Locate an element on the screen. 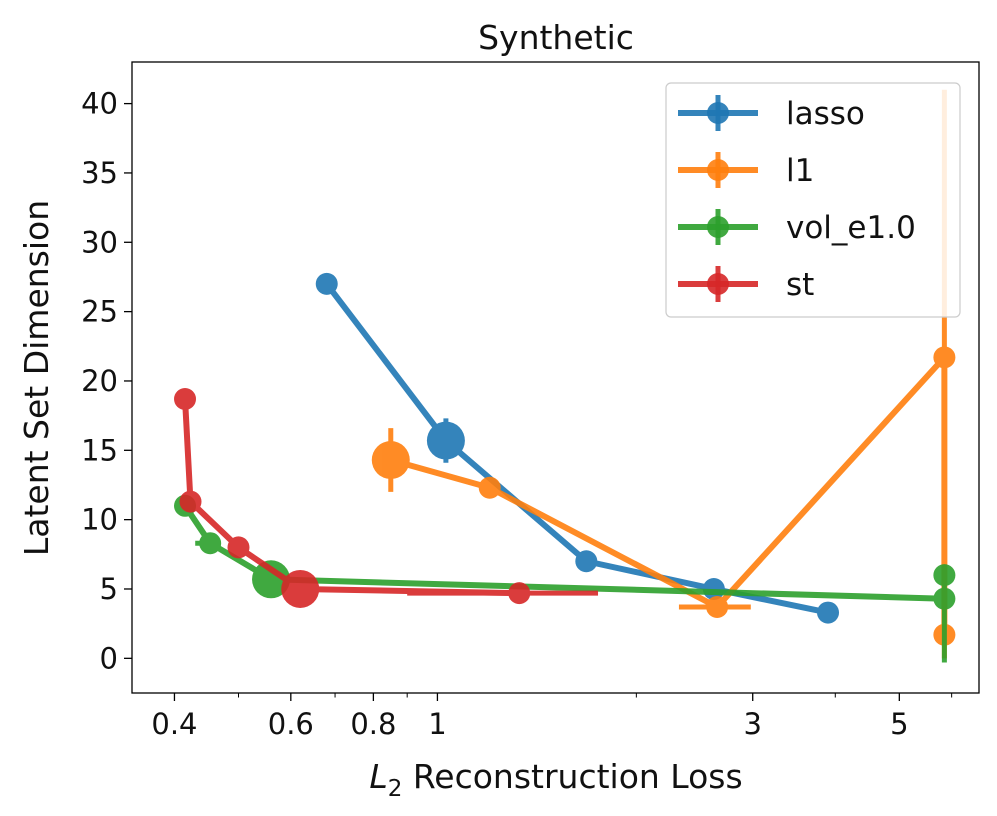 The height and width of the screenshot is (816, 997). legend-label: lasso is located at coordinates (825, 114).